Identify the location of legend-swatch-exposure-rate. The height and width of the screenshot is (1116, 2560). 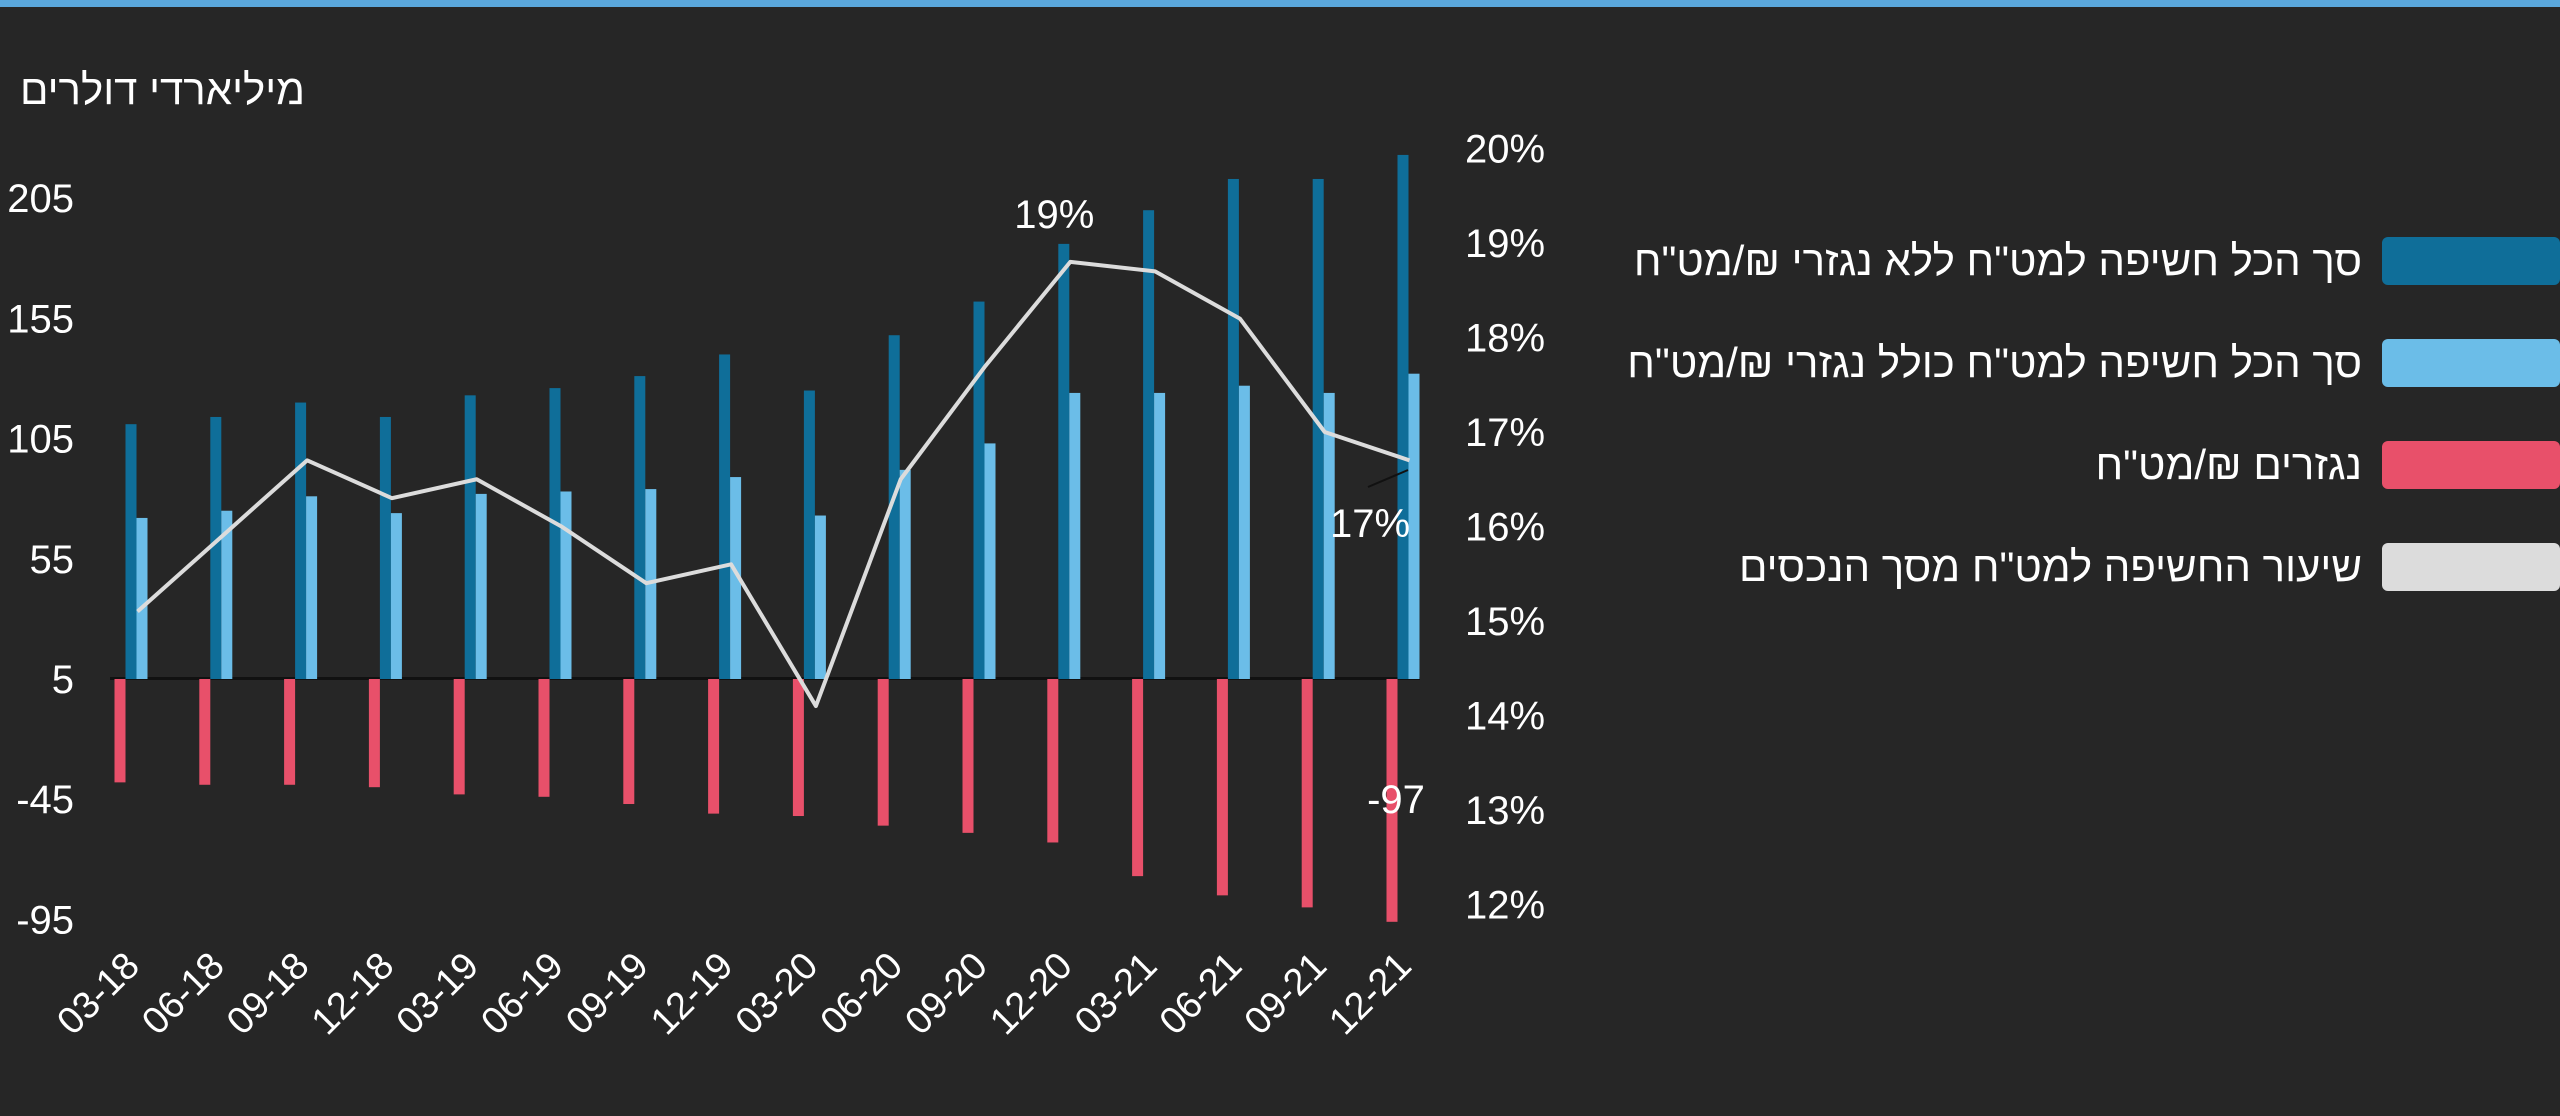
(2471, 567).